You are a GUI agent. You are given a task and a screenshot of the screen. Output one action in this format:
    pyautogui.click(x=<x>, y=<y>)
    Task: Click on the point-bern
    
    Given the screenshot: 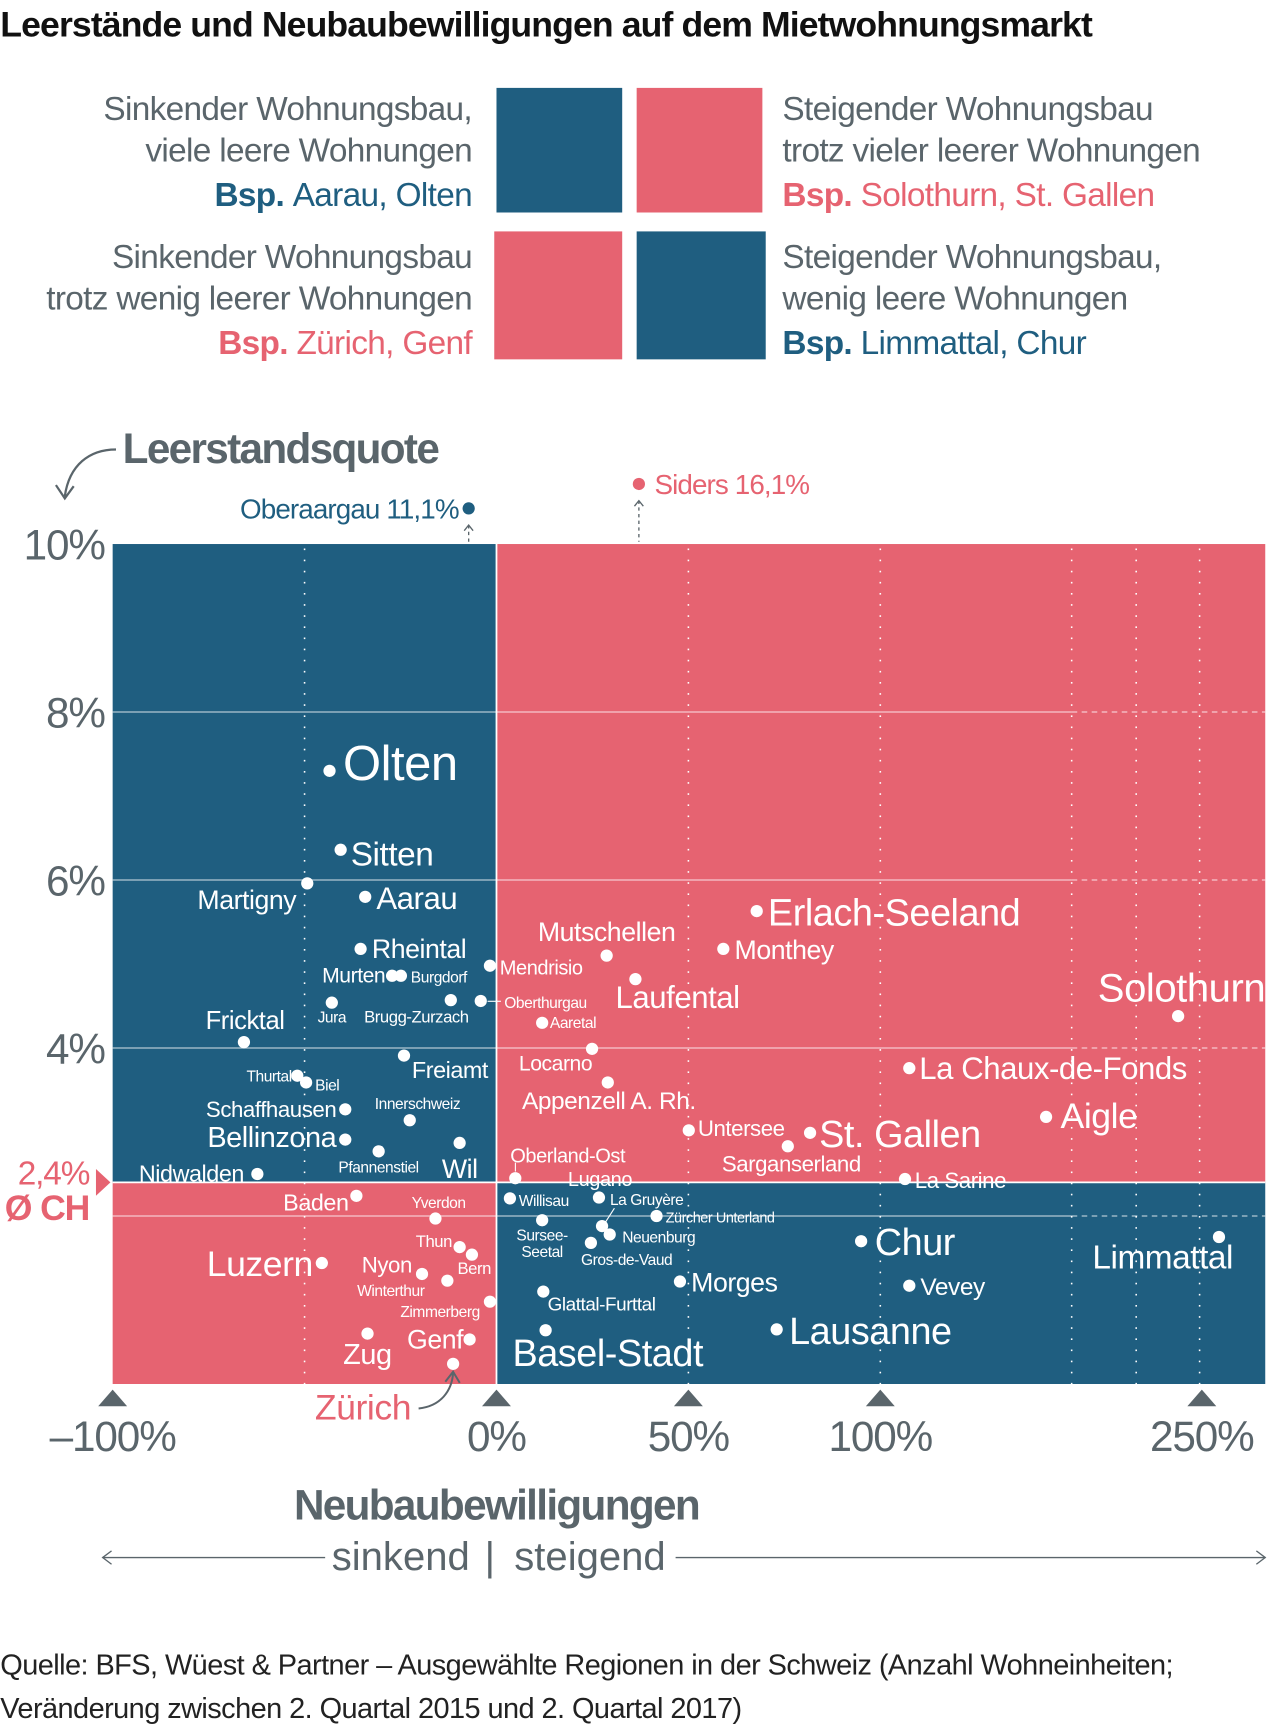 What is the action you would take?
    pyautogui.click(x=472, y=1254)
    